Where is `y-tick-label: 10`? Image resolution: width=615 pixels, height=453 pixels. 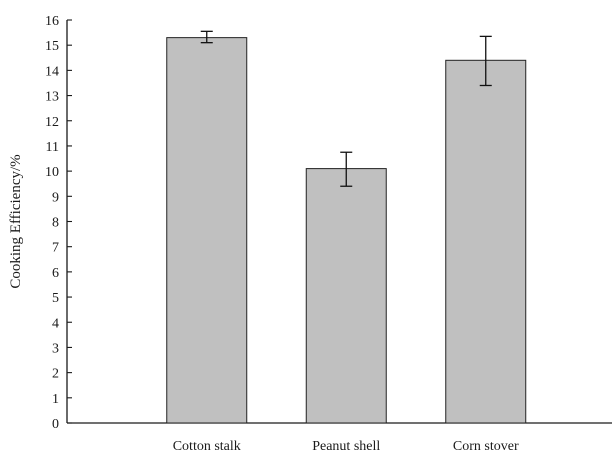 y-tick-label: 10 is located at coordinates (52, 172).